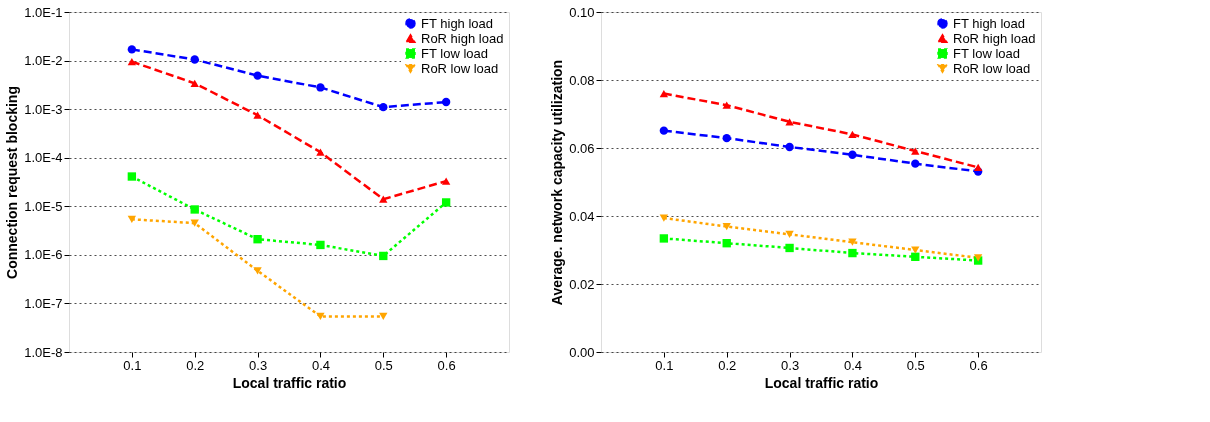 This screenshot has width=1210, height=422. What do you see at coordinates (582, 352) in the screenshot?
I see `y-tick-label: 0.00` at bounding box center [582, 352].